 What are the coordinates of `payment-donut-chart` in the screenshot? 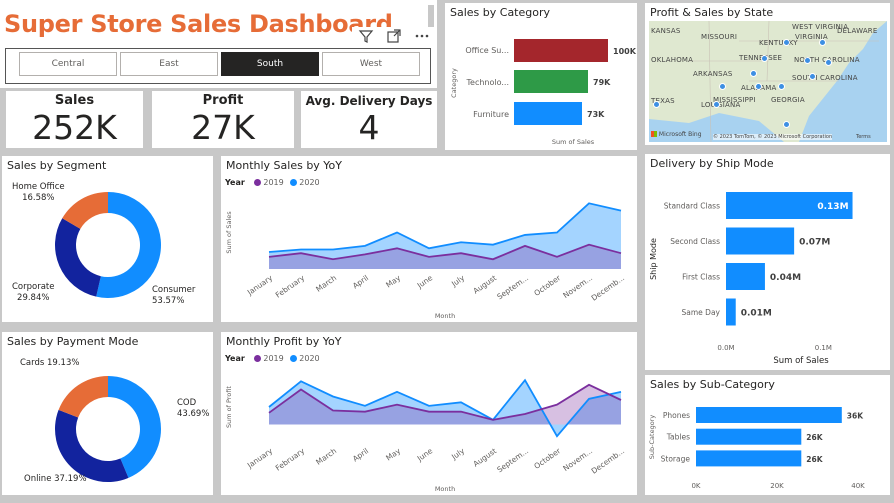 It's located at (108, 429).